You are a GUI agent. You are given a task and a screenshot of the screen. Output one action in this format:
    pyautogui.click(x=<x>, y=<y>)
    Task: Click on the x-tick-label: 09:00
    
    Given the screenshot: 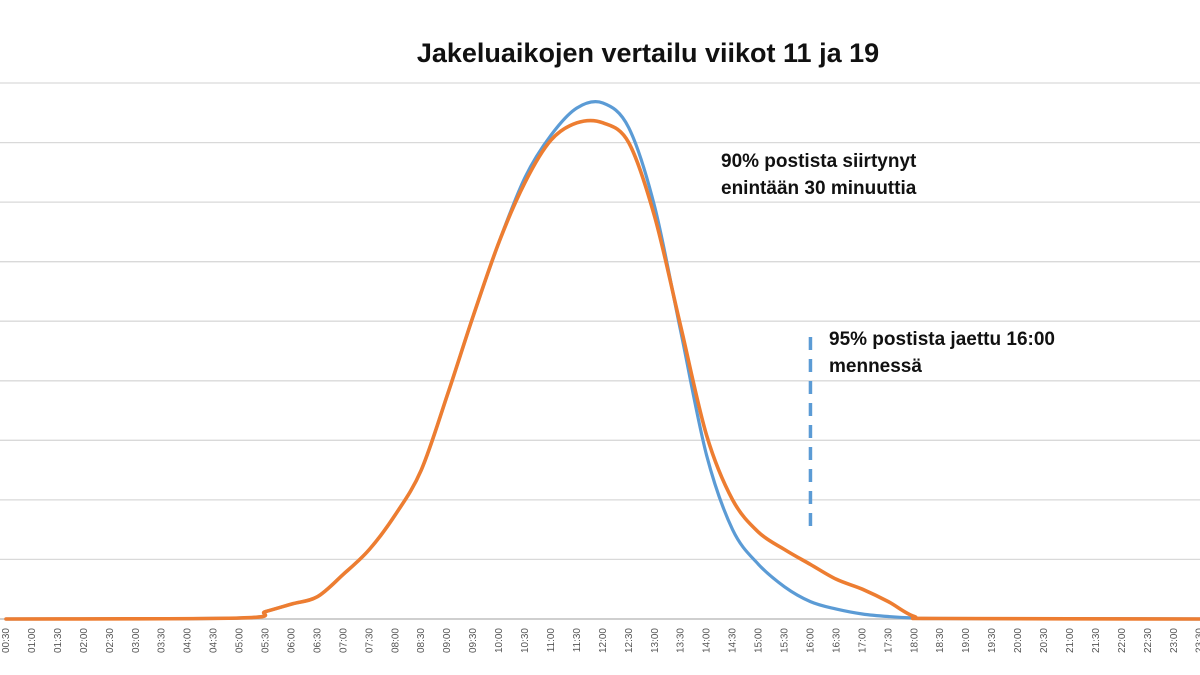 What is the action you would take?
    pyautogui.click(x=447, y=640)
    